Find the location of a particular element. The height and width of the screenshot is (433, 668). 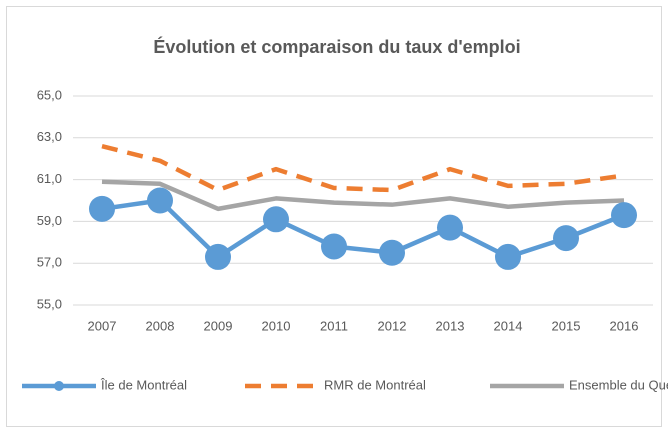

y-tick-label: 59,0 is located at coordinates (49, 220).